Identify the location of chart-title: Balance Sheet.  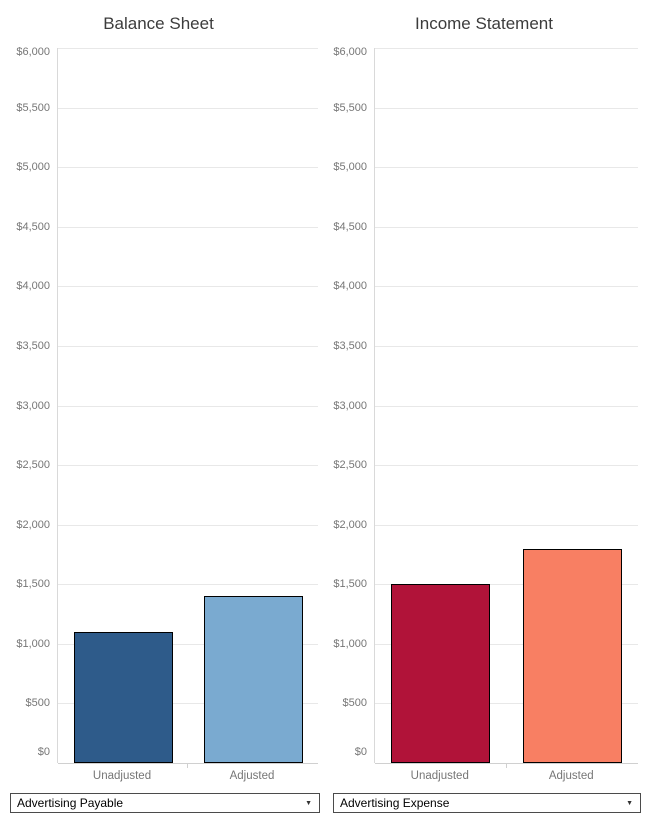
(158, 23).